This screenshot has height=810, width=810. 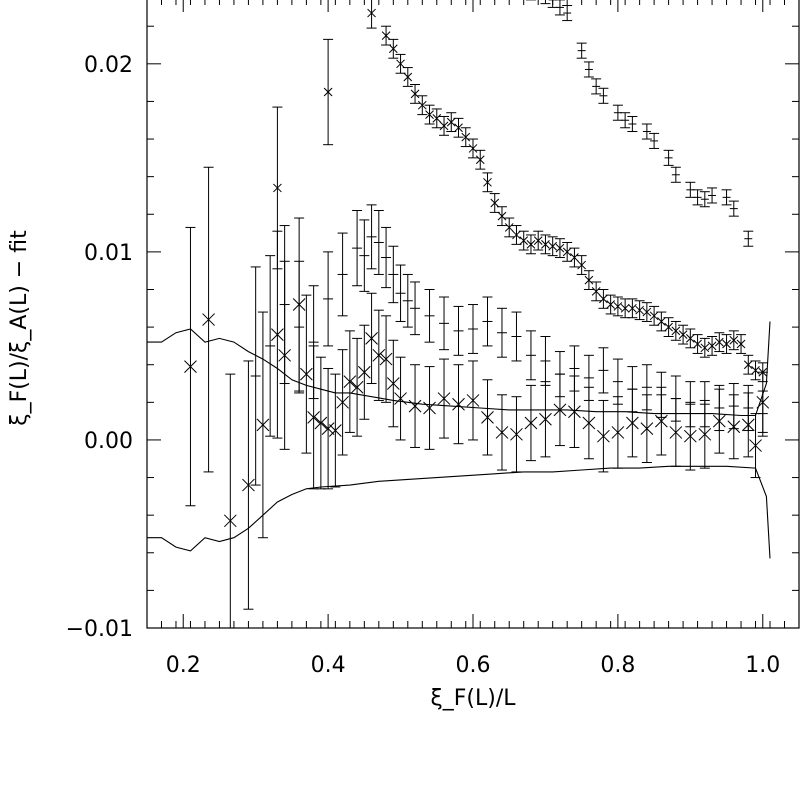 I want to click on x-axis-title: ξ_F(L)/L, so click(x=473, y=698).